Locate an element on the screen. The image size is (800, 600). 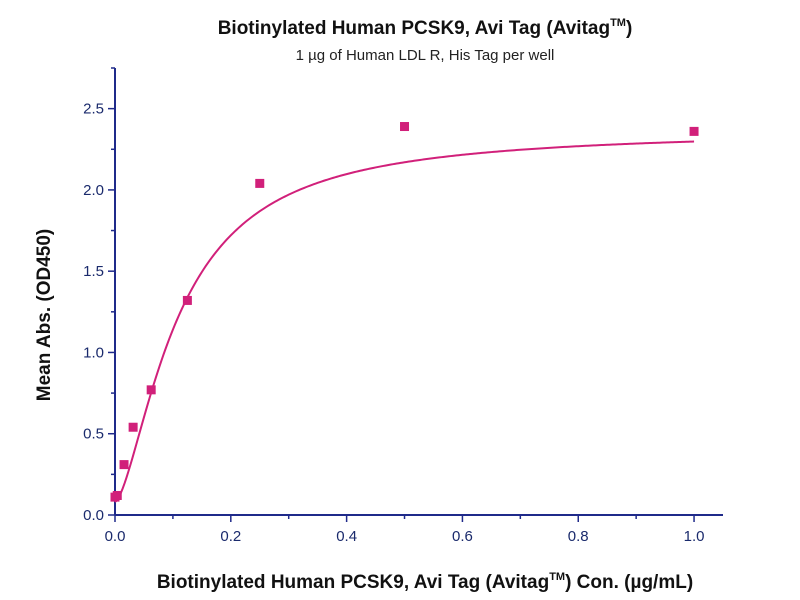
x-tick-label: 0.4 is located at coordinates (346, 536).